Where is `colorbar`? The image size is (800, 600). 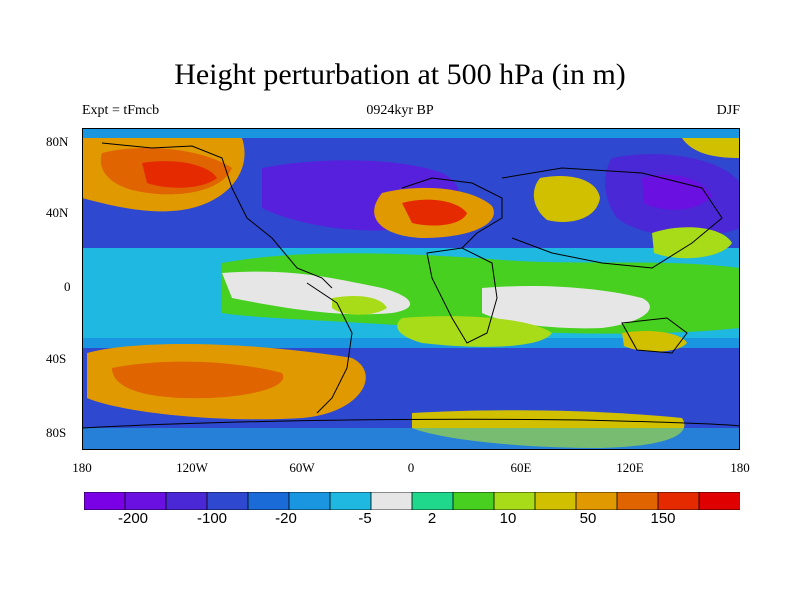
colorbar is located at coordinates (412, 501).